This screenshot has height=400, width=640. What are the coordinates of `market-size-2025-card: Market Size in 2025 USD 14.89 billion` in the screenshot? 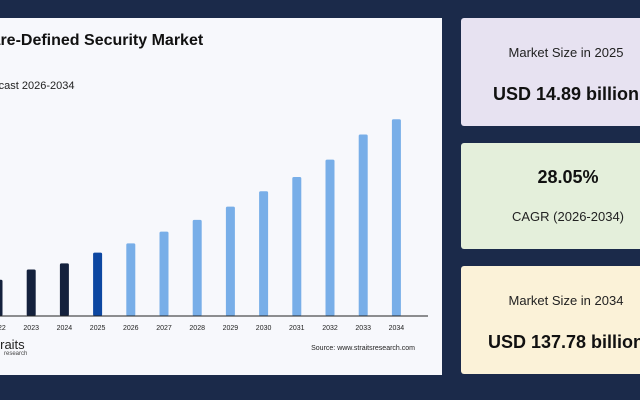 It's located at (550, 72).